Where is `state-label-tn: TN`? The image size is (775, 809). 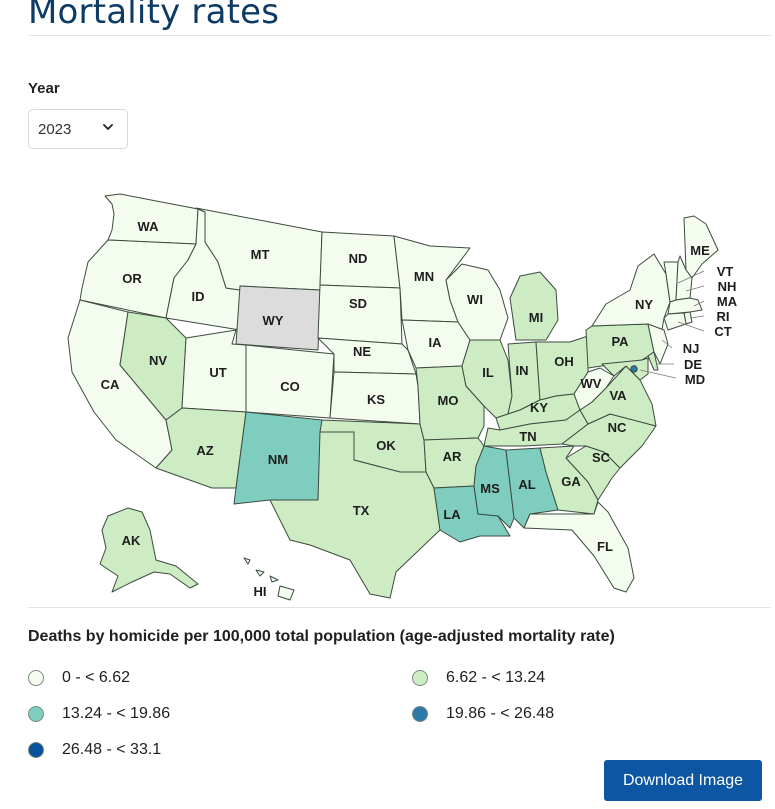 state-label-tn: TN is located at coordinates (527, 436).